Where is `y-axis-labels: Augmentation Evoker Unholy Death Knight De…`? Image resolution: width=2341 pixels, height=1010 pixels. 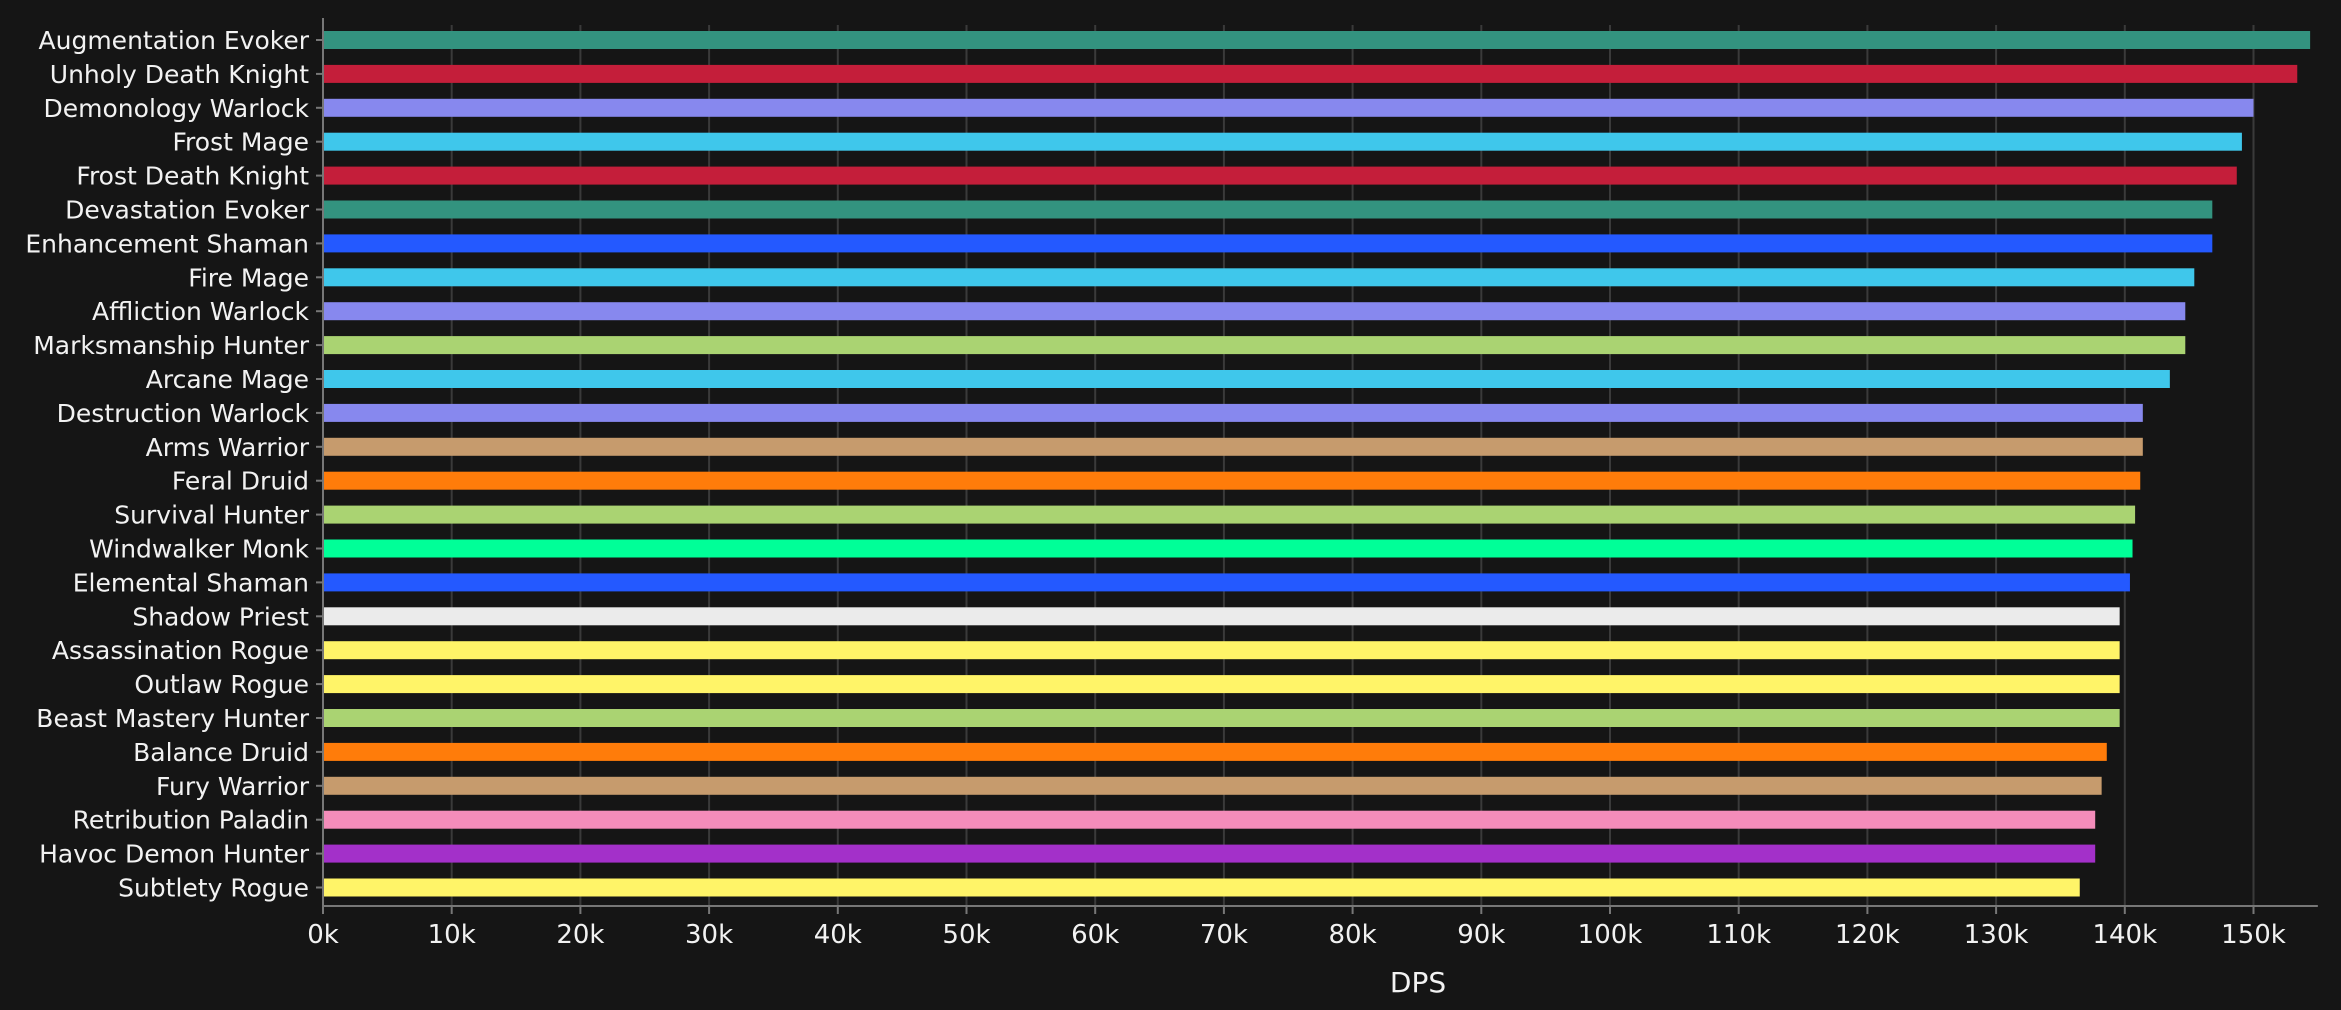
y-axis-labels: Augmentation Evoker Unholy Death Knight De… is located at coordinates (174, 464).